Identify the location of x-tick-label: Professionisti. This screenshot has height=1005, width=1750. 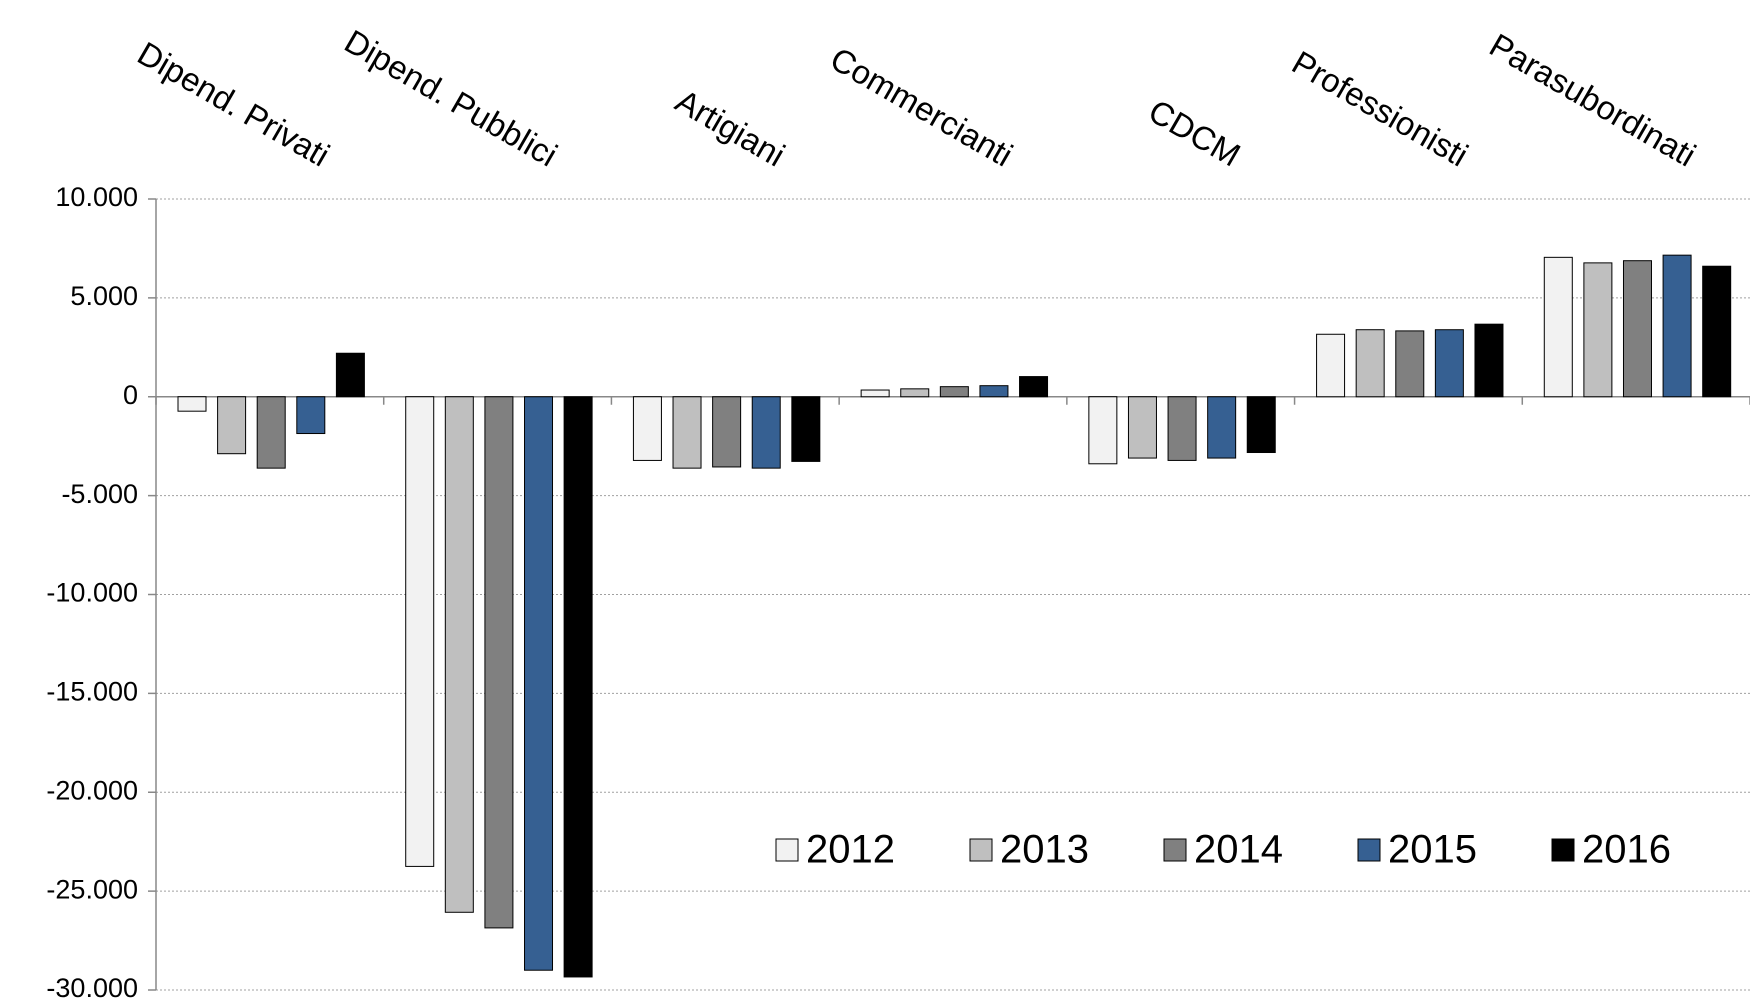
(1380, 108).